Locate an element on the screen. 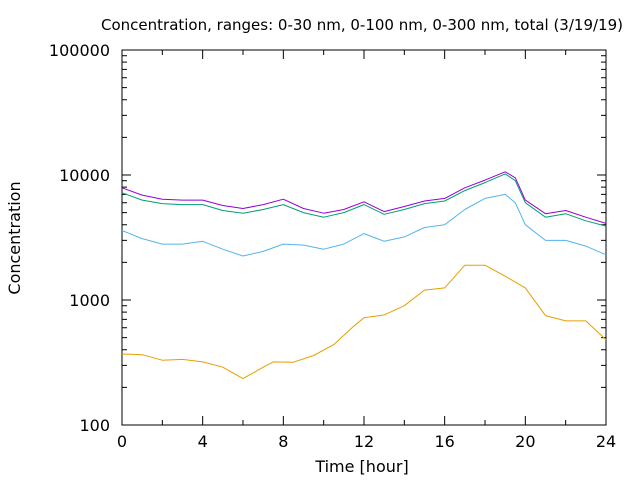  y-axis-label: Concentration is located at coordinates (14, 237).